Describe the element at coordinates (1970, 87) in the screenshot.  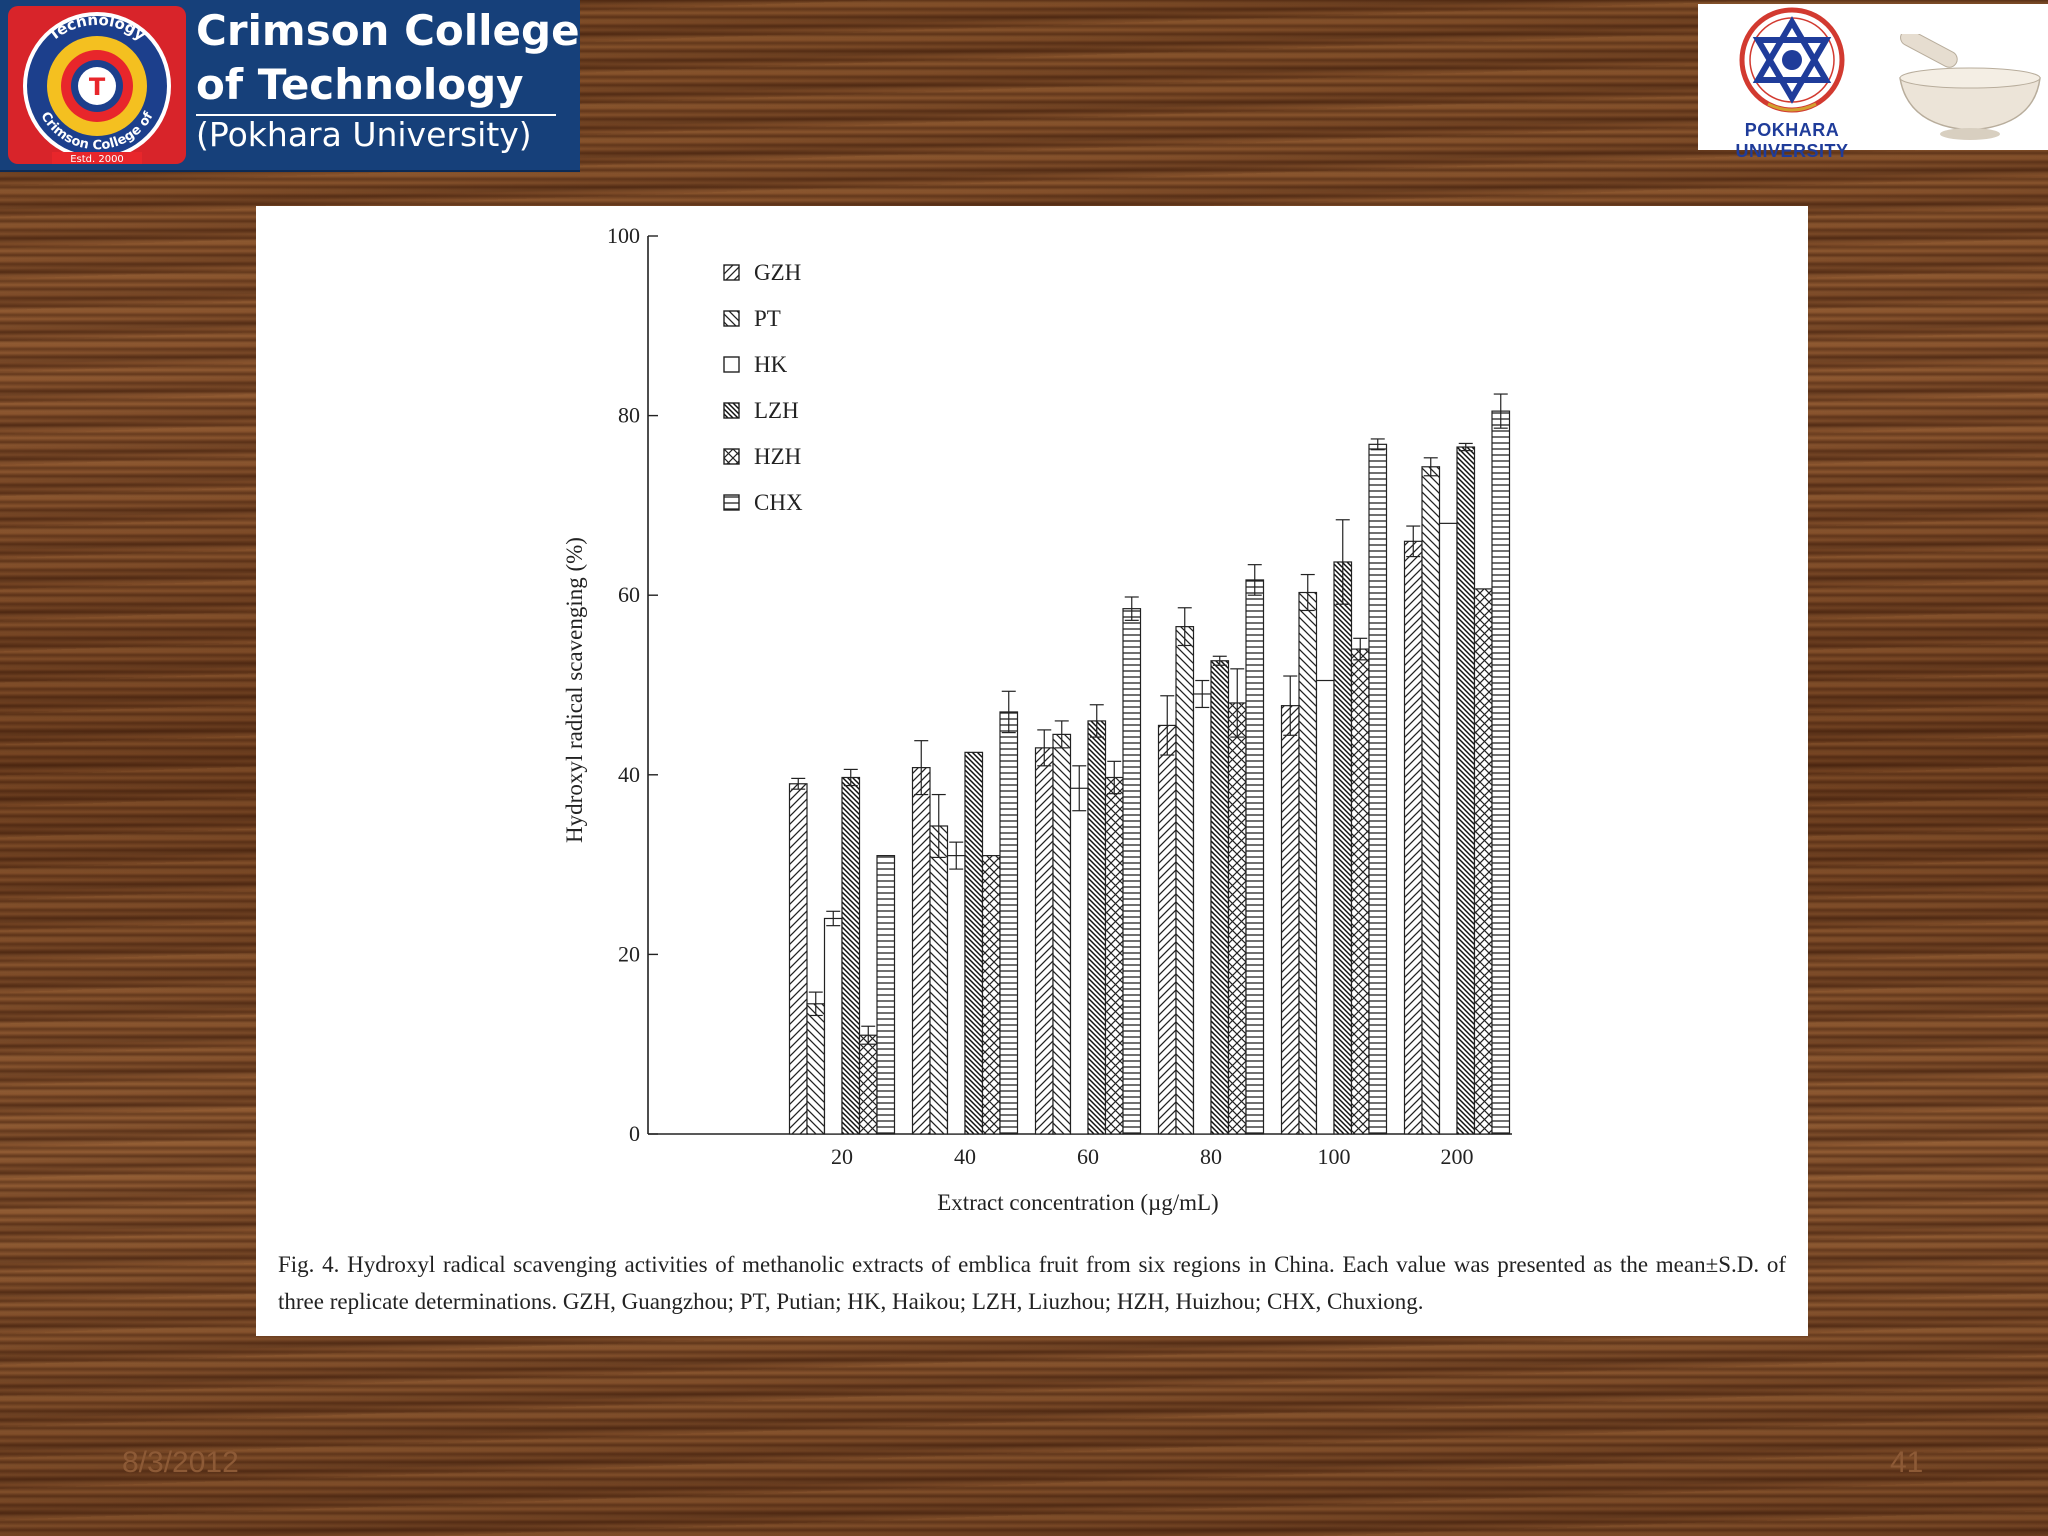
I see `mortar-pestle-icon` at that location.